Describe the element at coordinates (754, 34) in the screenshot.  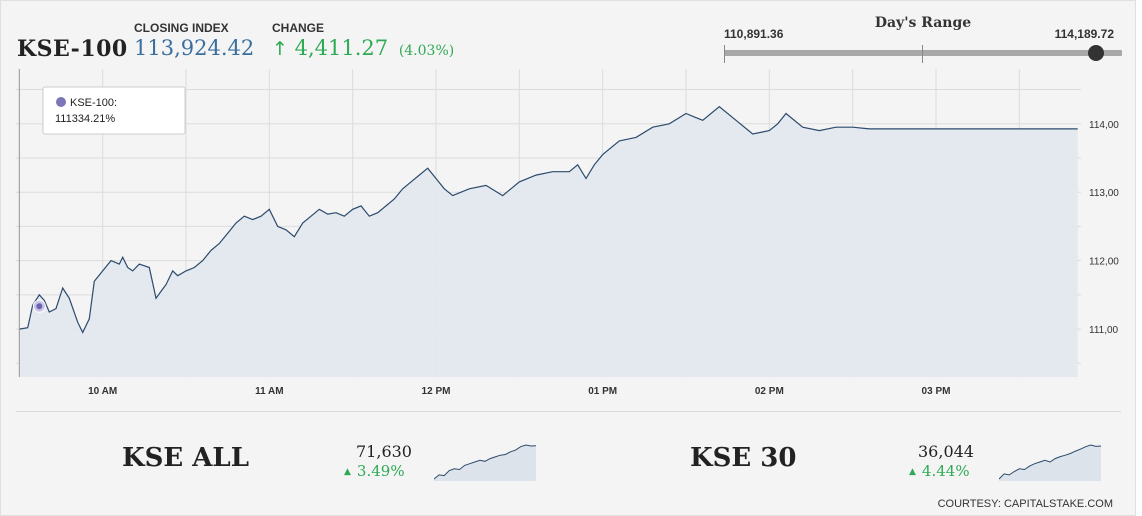
I see `days-range-low: 110,891.36` at that location.